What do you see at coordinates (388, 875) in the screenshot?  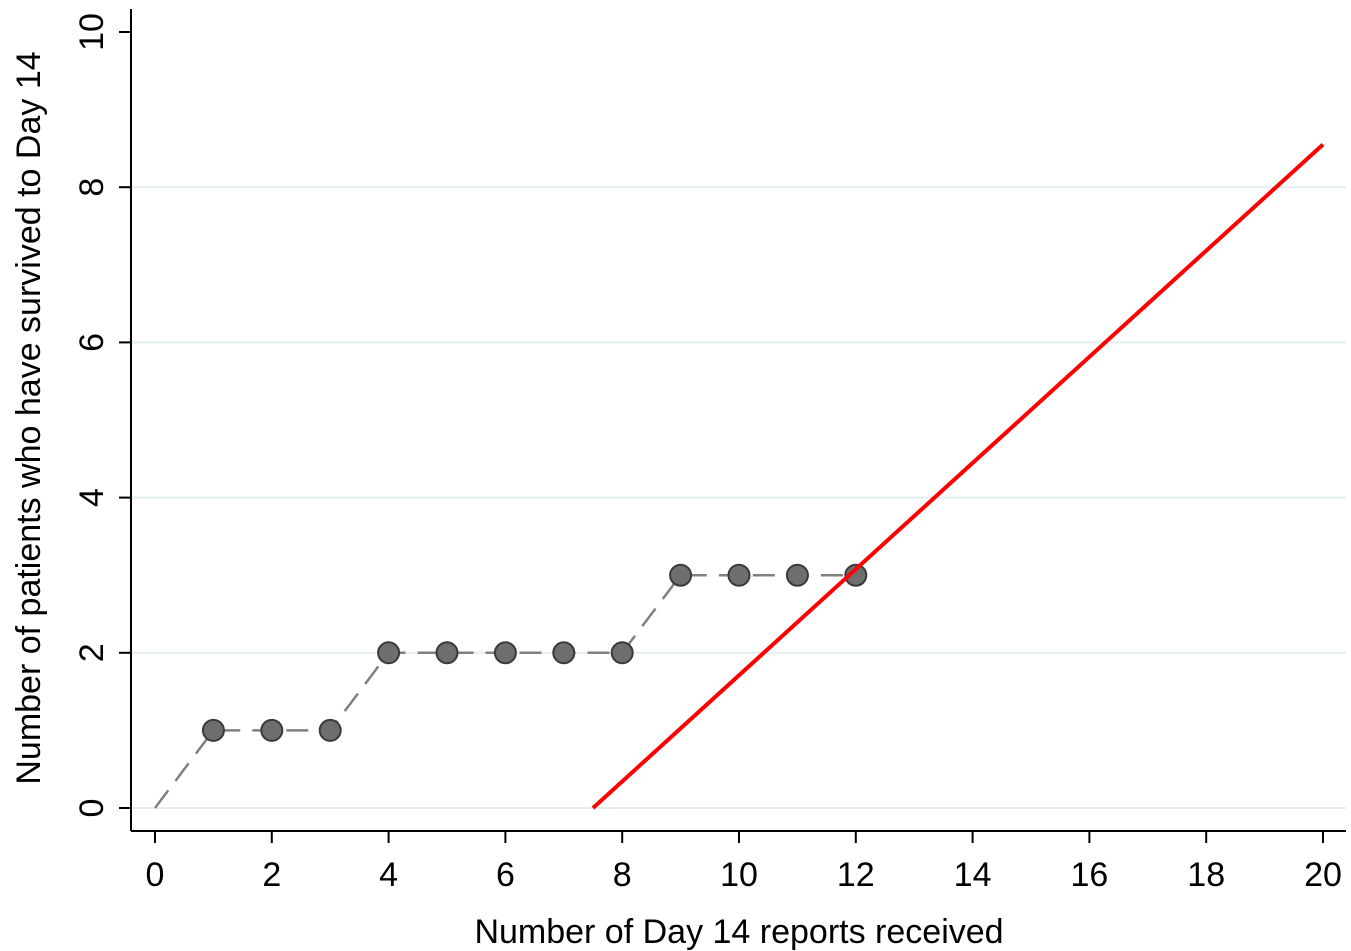 I see `x-tick-label-4: 4` at bounding box center [388, 875].